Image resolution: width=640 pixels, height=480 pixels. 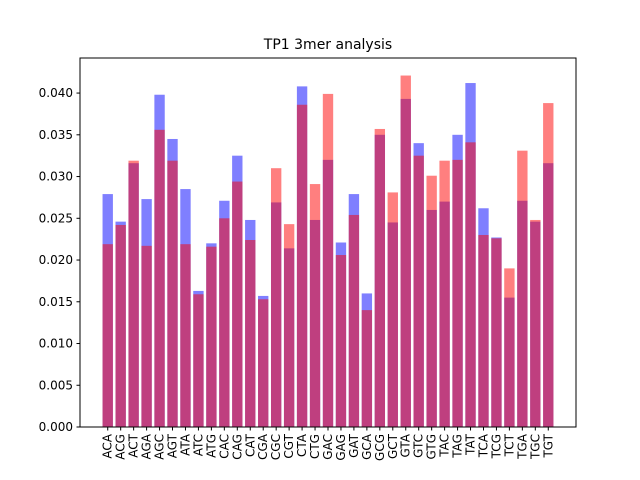 I want to click on x-tick-label: CAG, so click(x=237, y=447).